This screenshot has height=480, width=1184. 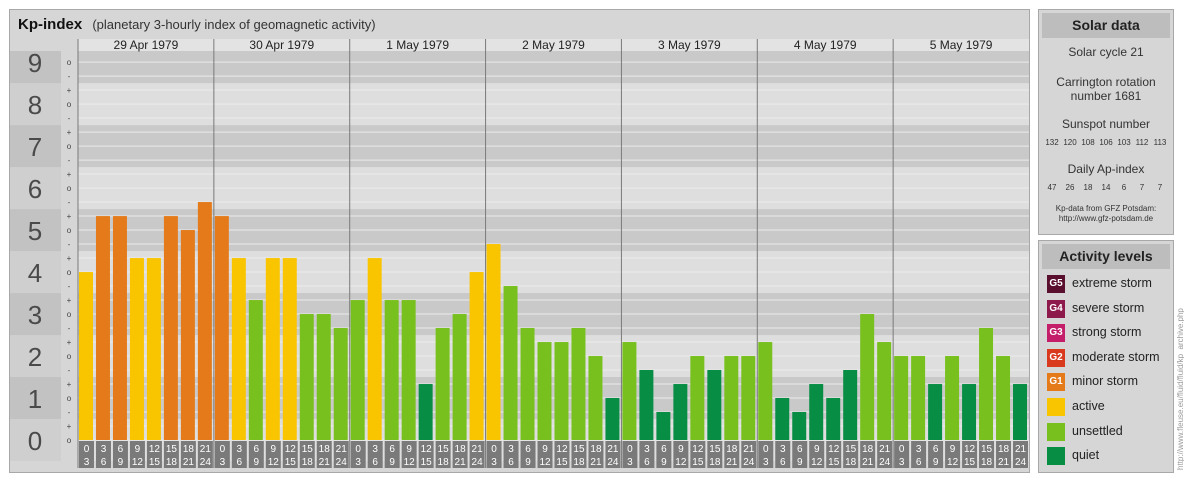 What do you see at coordinates (35, 273) in the screenshot?
I see `y-tick-label: 4` at bounding box center [35, 273].